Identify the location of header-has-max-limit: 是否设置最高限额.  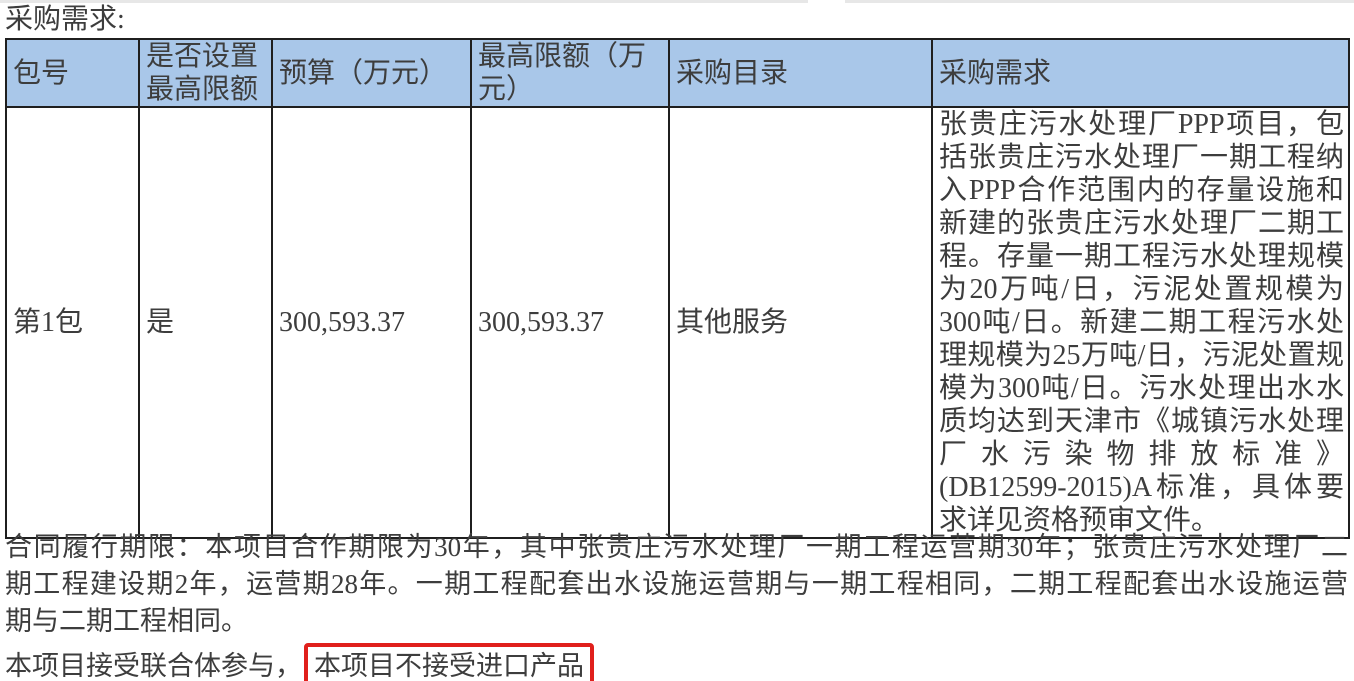
(205, 73).